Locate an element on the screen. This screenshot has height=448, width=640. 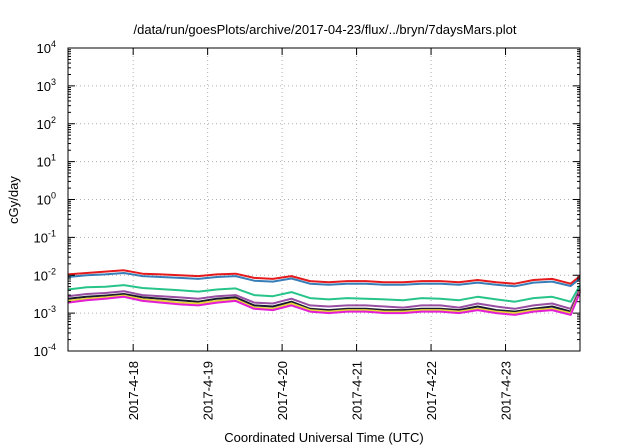
y-tick-label: 10⁻⁴ is located at coordinates (45, 350).